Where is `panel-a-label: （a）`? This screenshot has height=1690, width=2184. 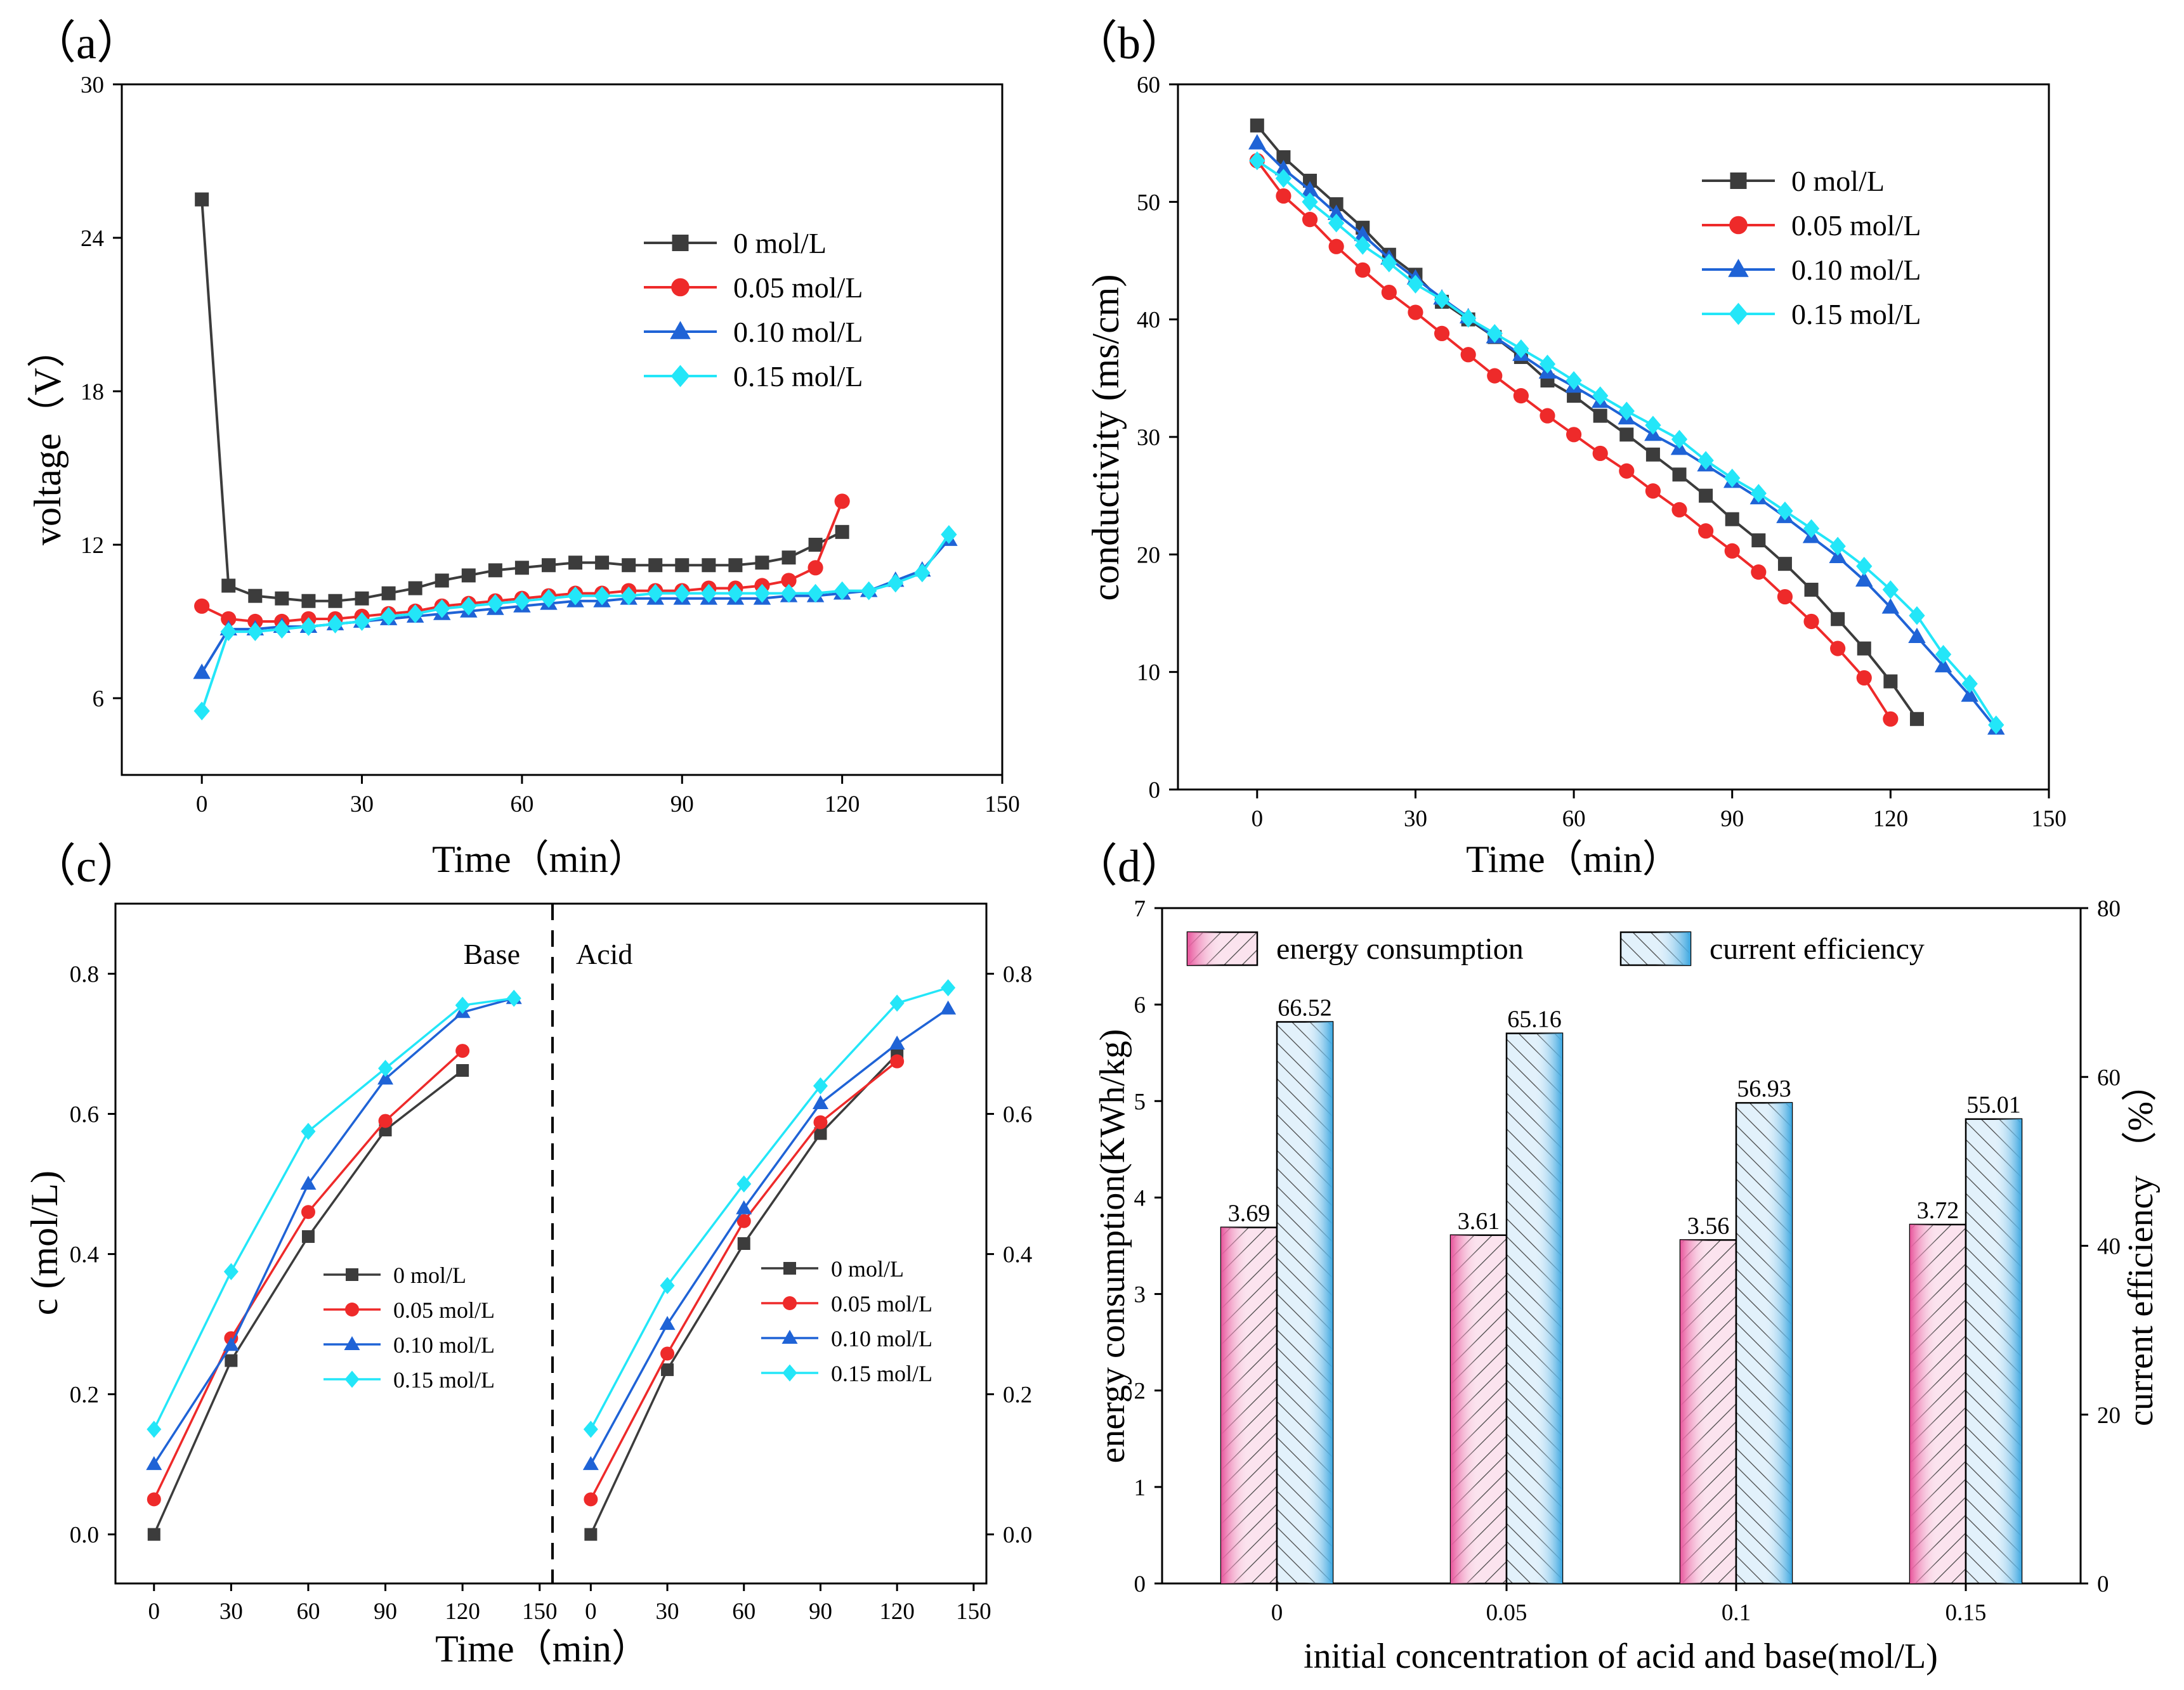 panel-a-label: （a） is located at coordinates (86, 43).